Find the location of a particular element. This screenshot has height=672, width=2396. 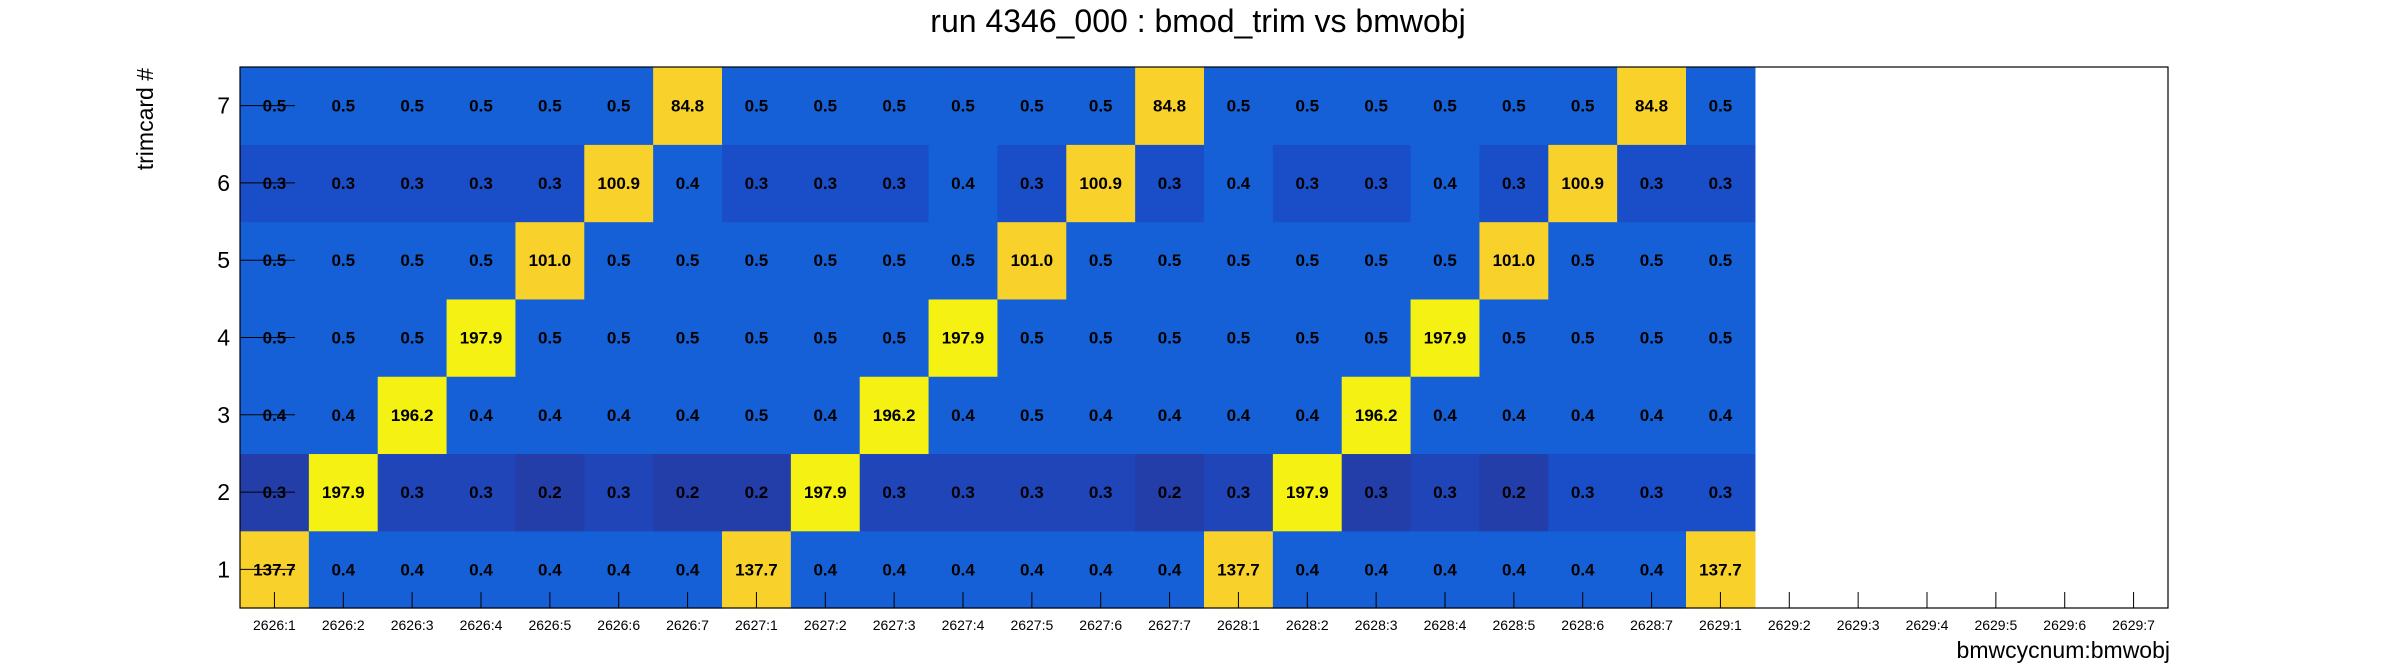

x-tick-label: 2627:1 is located at coordinates (756, 625).